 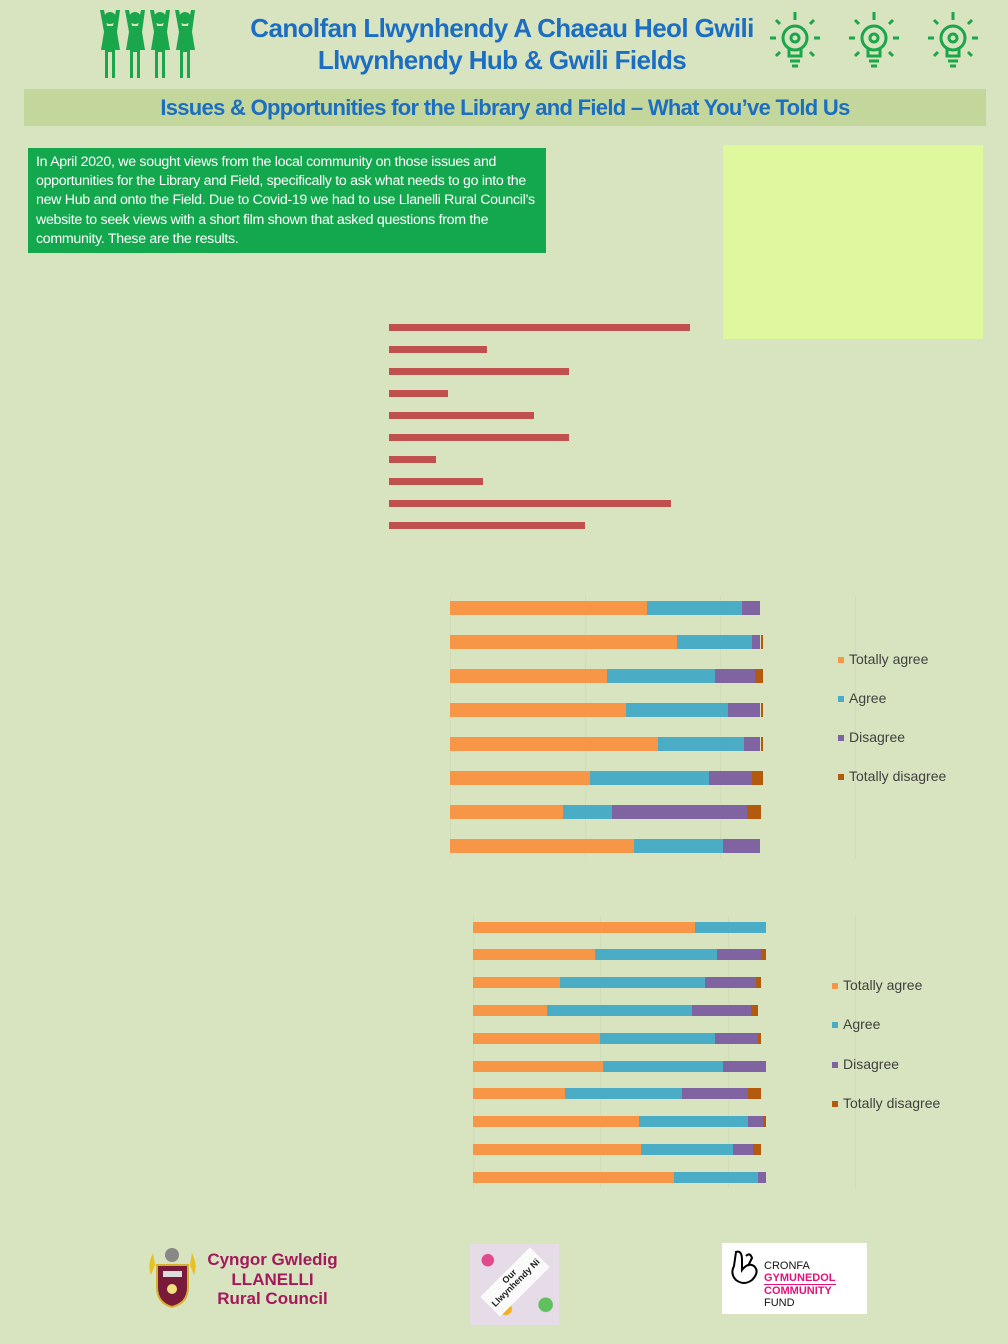 I want to click on fund-fund: FUND, so click(x=779, y=1303).